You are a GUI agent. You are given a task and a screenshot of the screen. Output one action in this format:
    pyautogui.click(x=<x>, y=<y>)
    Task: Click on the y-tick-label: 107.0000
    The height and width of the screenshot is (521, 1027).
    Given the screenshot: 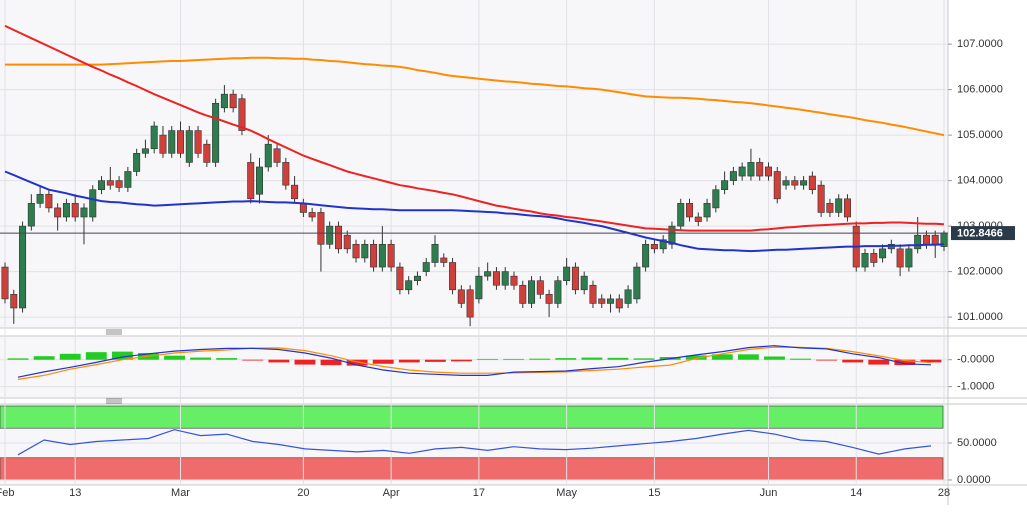 What is the action you would take?
    pyautogui.click(x=980, y=44)
    